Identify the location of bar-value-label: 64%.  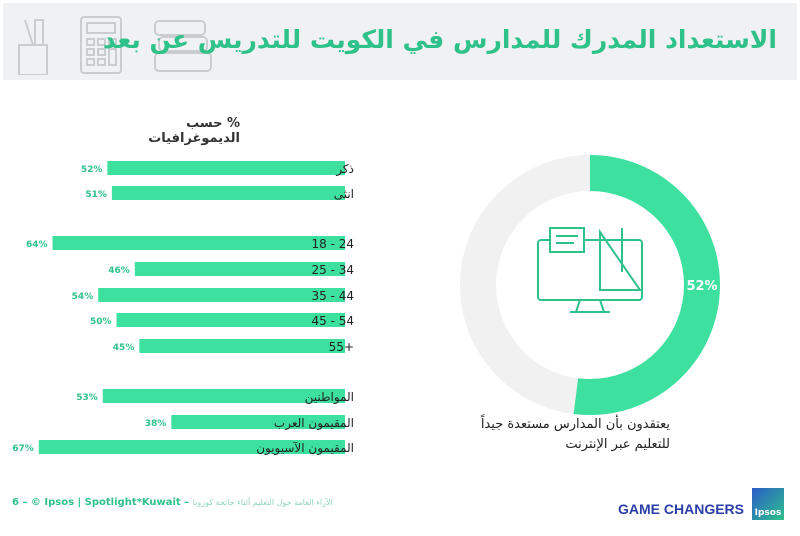
(37, 245).